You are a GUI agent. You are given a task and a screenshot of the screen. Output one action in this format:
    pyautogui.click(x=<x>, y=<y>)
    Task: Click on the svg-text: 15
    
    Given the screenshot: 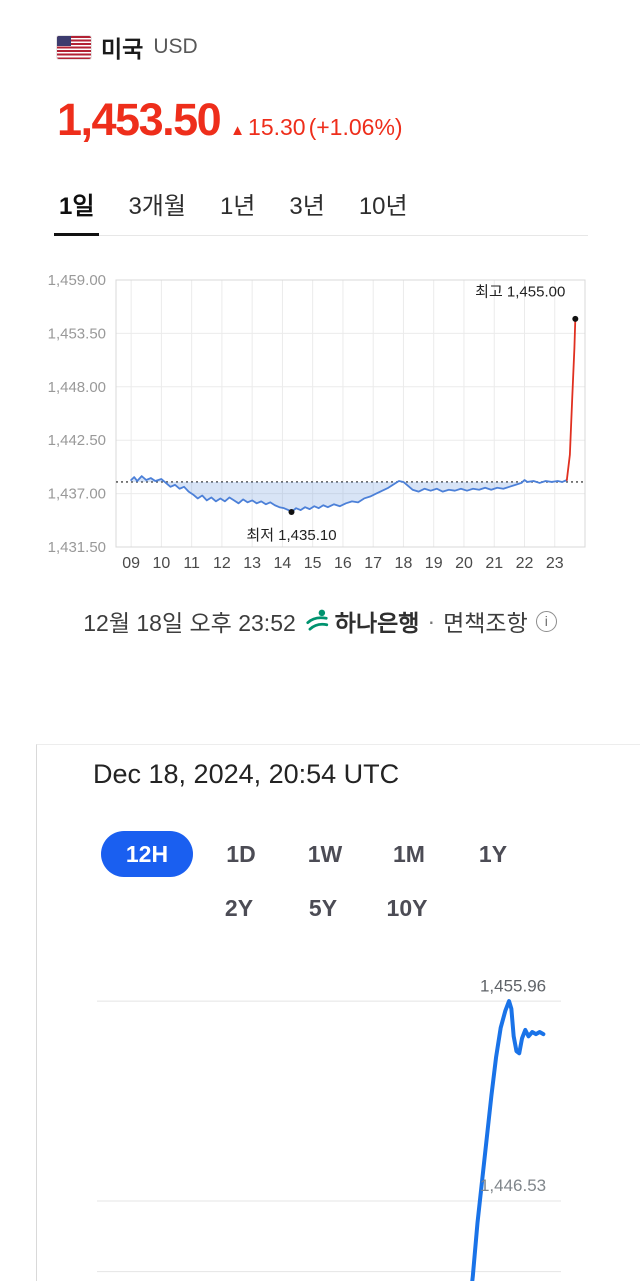 What is the action you would take?
    pyautogui.click(x=313, y=563)
    